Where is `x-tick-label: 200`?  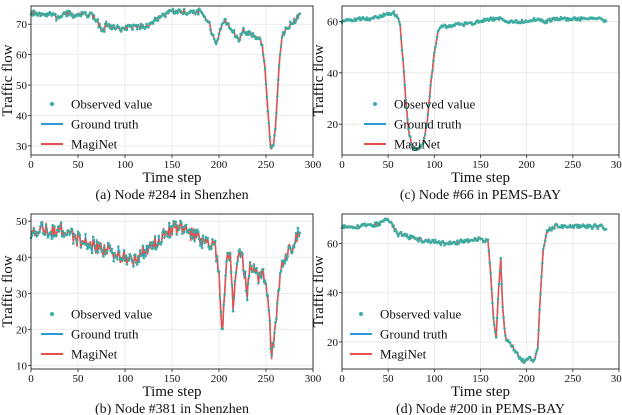
x-tick-label: 200 is located at coordinates (219, 379).